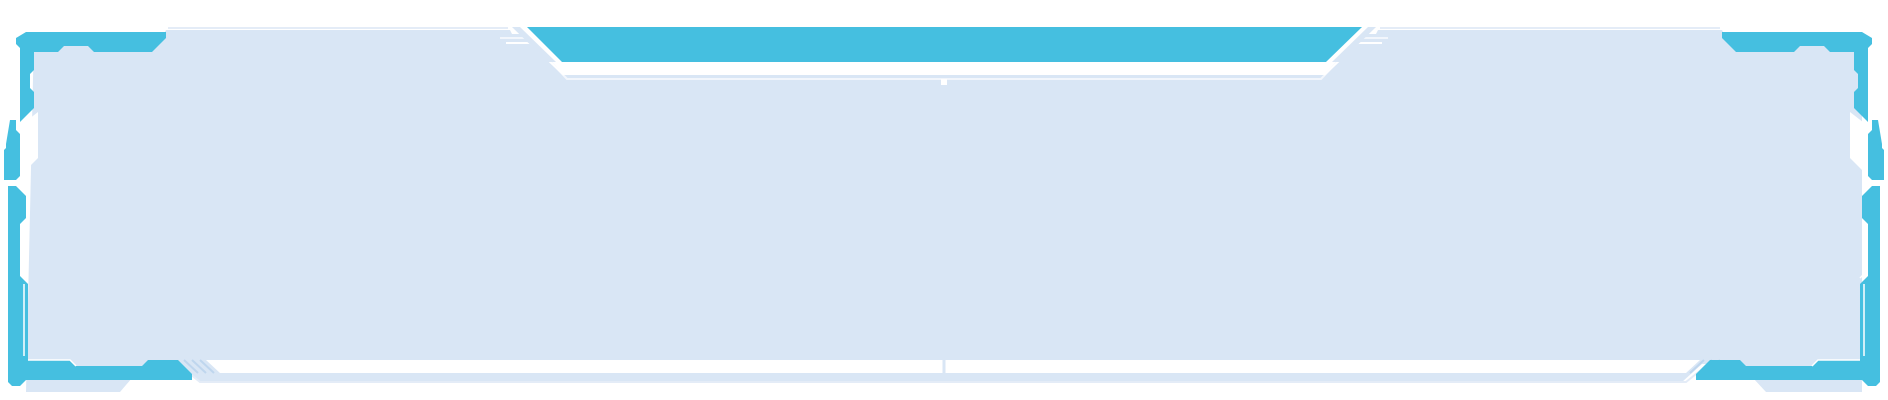 The image size is (1888, 400). What do you see at coordinates (944, 82) in the screenshot?
I see `top-center-tick` at bounding box center [944, 82].